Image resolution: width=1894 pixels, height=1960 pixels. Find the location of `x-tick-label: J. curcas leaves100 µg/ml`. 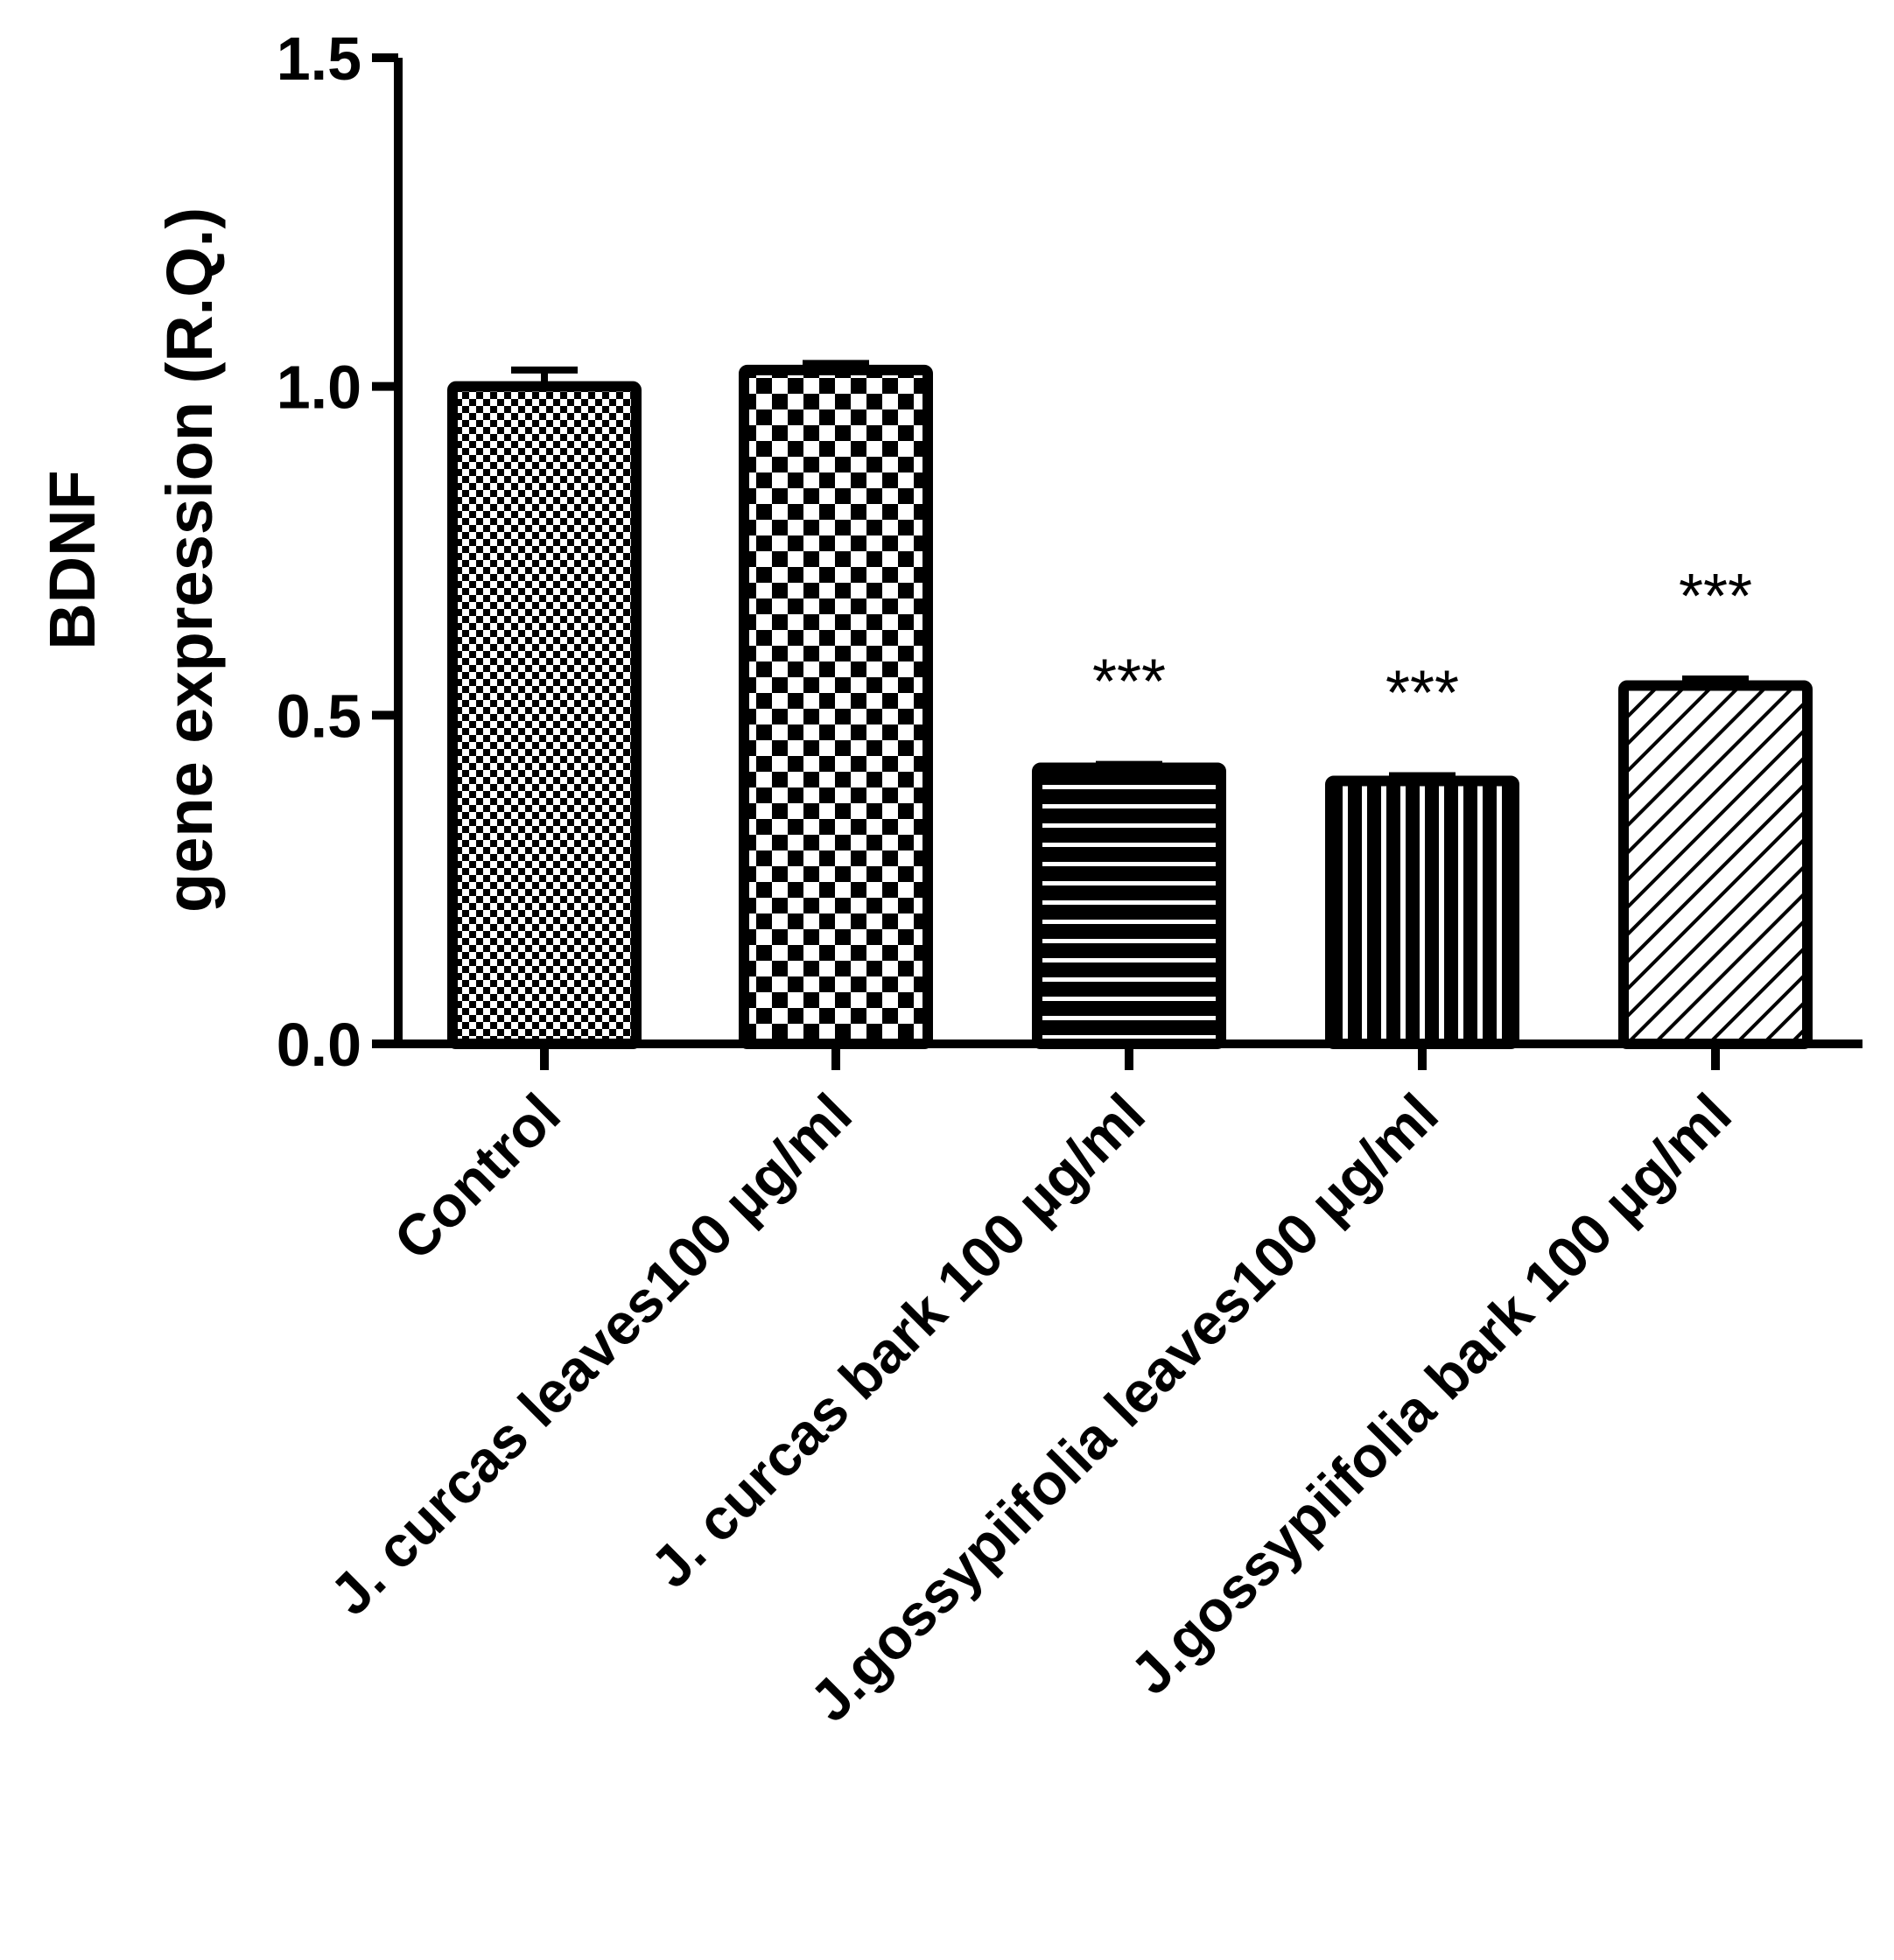

x-tick-label: J. curcas leaves100 µg/ml is located at coordinates (591, 1355).